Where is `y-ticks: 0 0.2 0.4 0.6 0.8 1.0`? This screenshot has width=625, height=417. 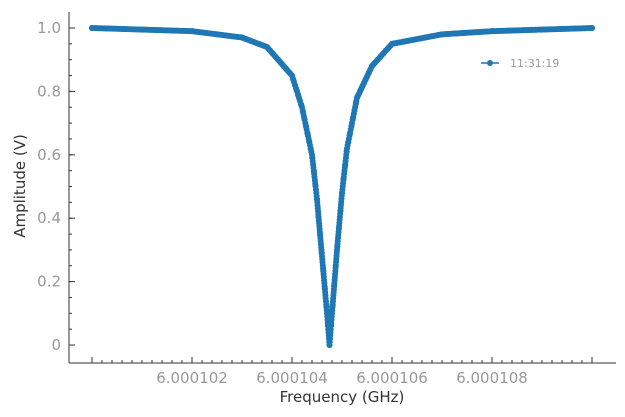
y-ticks: 0 0.2 0.4 0.6 0.8 1.0 is located at coordinates (56, 186).